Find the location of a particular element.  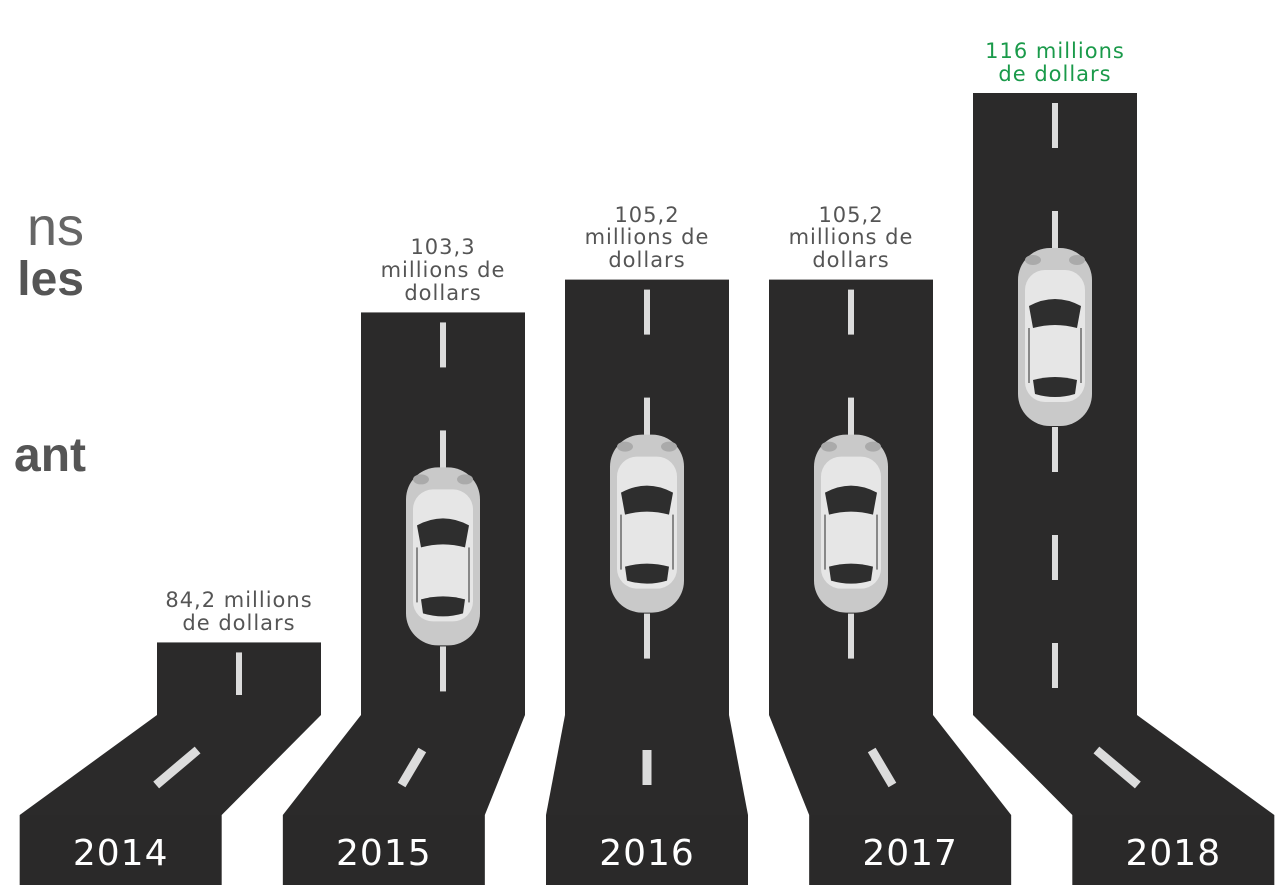

value-label: 84,2 millions de dollars is located at coordinates (239, 612).